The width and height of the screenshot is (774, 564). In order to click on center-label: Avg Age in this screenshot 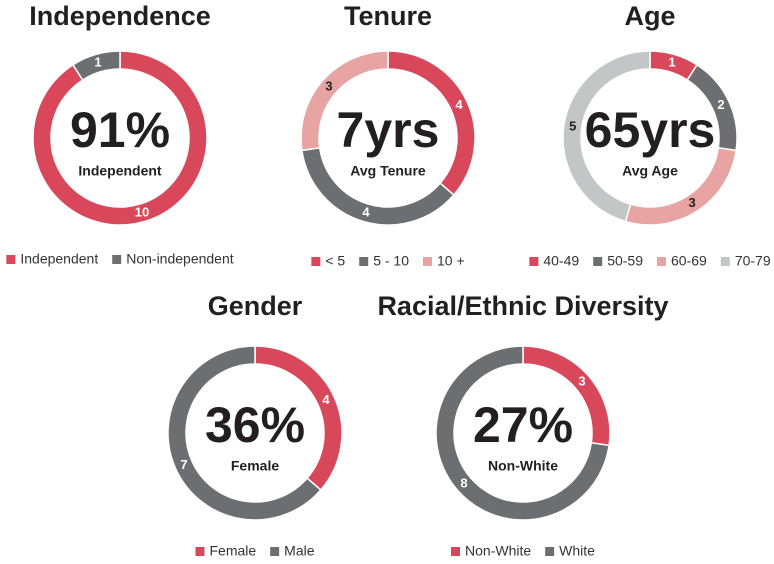, I will do `click(650, 171)`.